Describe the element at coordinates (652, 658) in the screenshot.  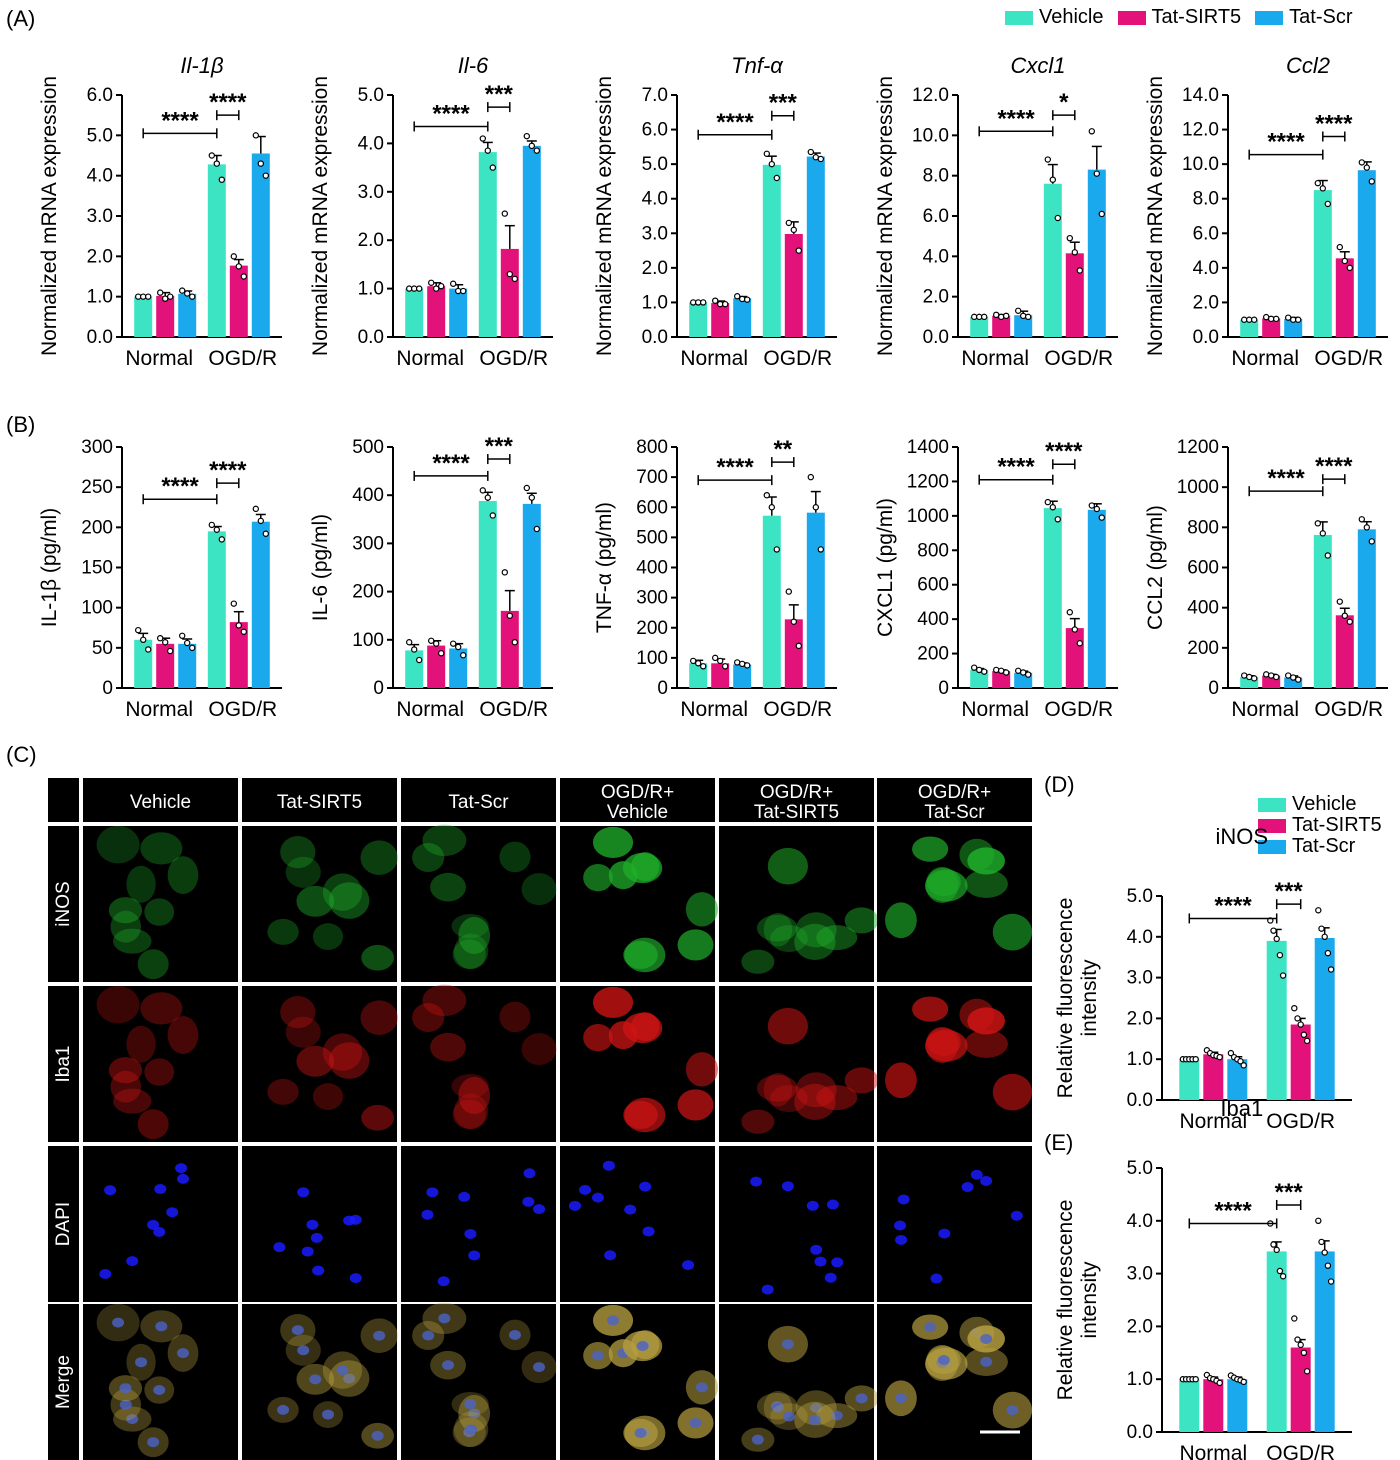
I see `y-tick-label: 100` at that location.